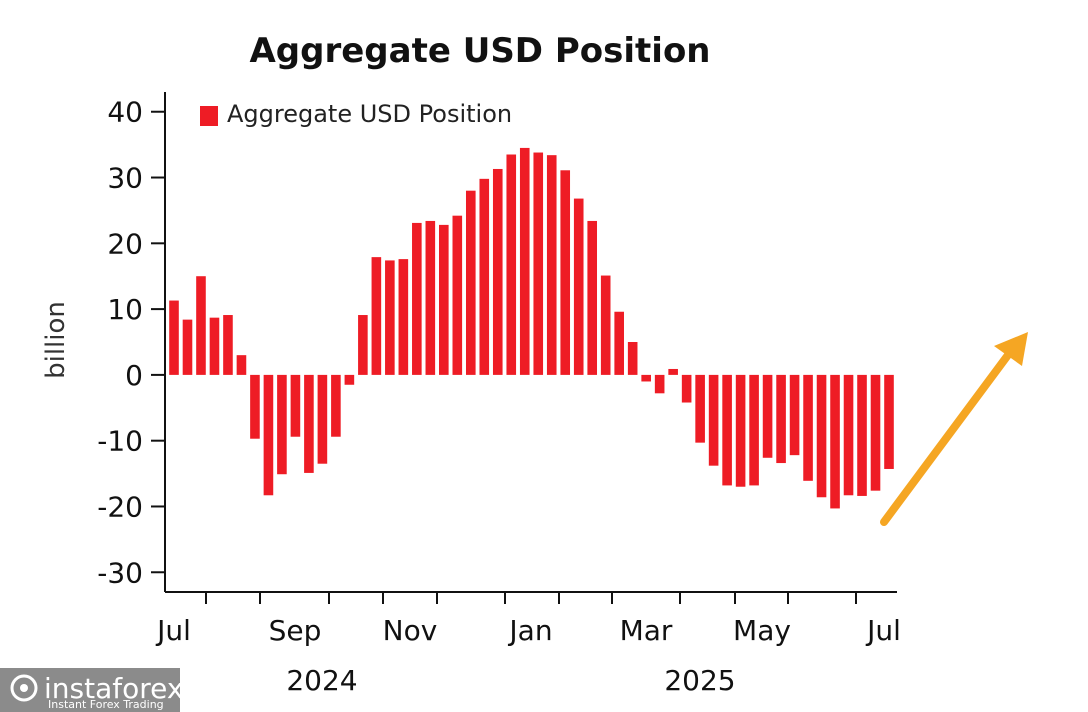  Describe the element at coordinates (131, 342) in the screenshot. I see `y-axis: 40 30 20 10 0 -10 -20 -30` at that location.